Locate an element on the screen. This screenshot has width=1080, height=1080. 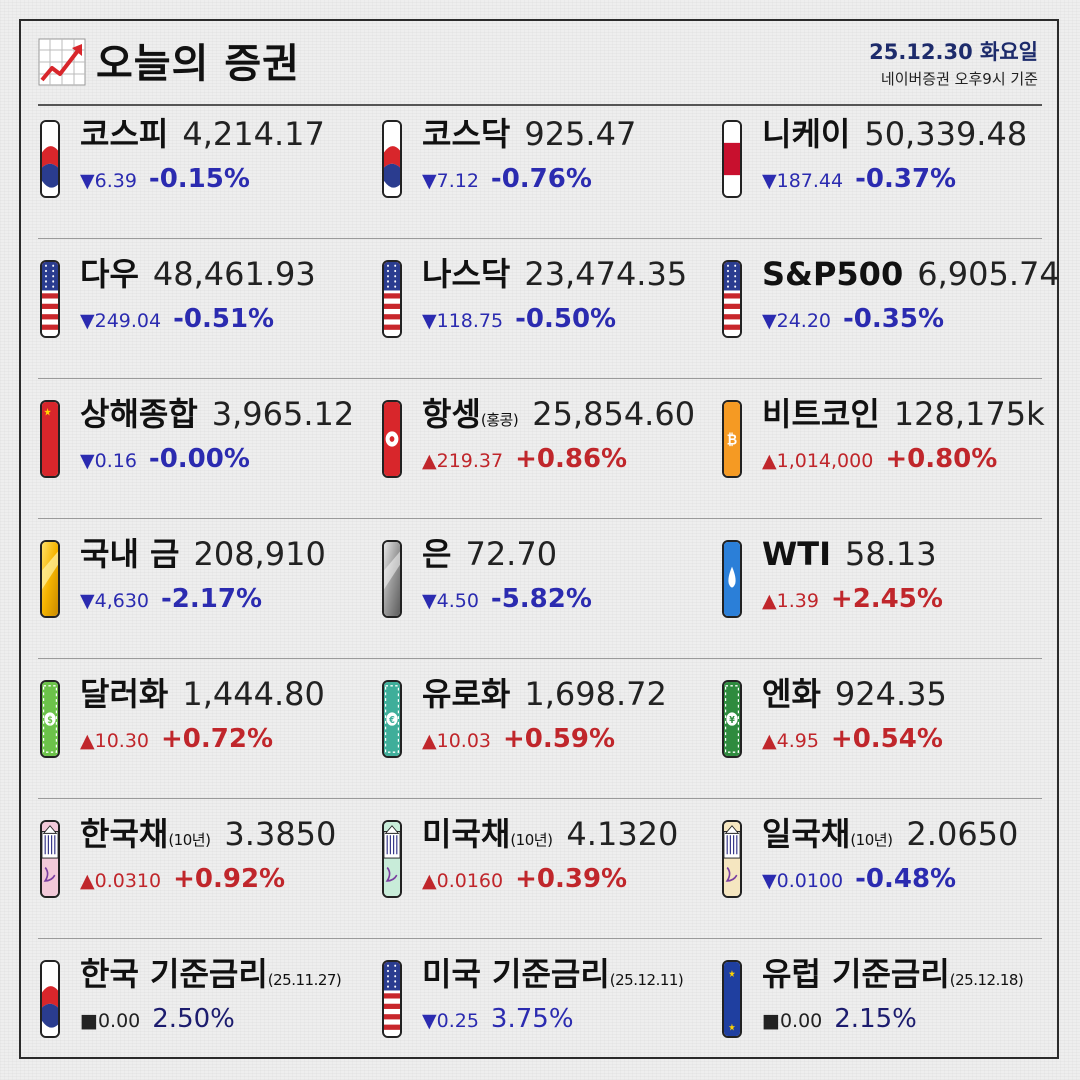
eur-icon: € is located at coordinates (392, 719).